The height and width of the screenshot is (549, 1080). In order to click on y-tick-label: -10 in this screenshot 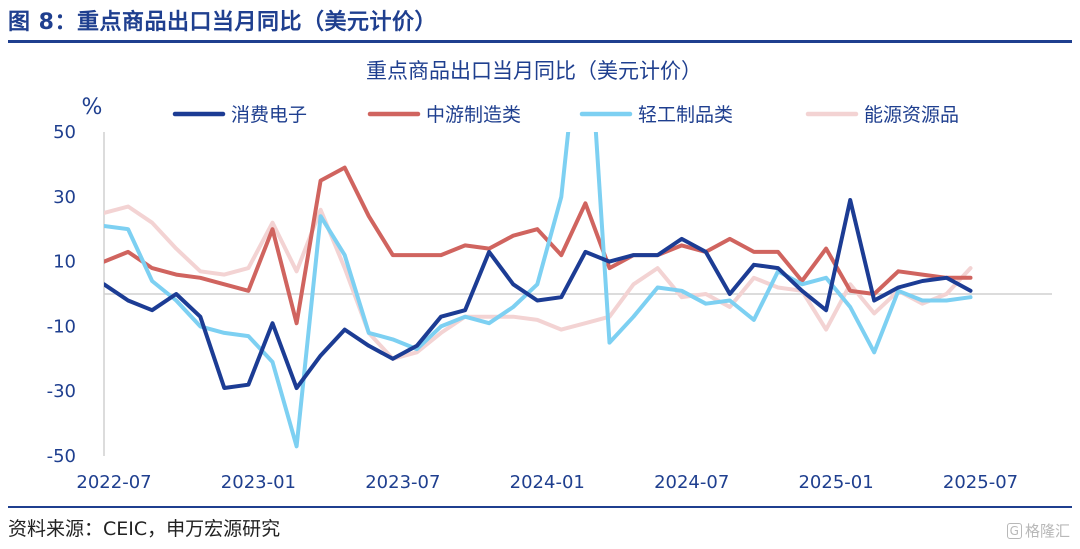, I will do `click(61, 326)`.